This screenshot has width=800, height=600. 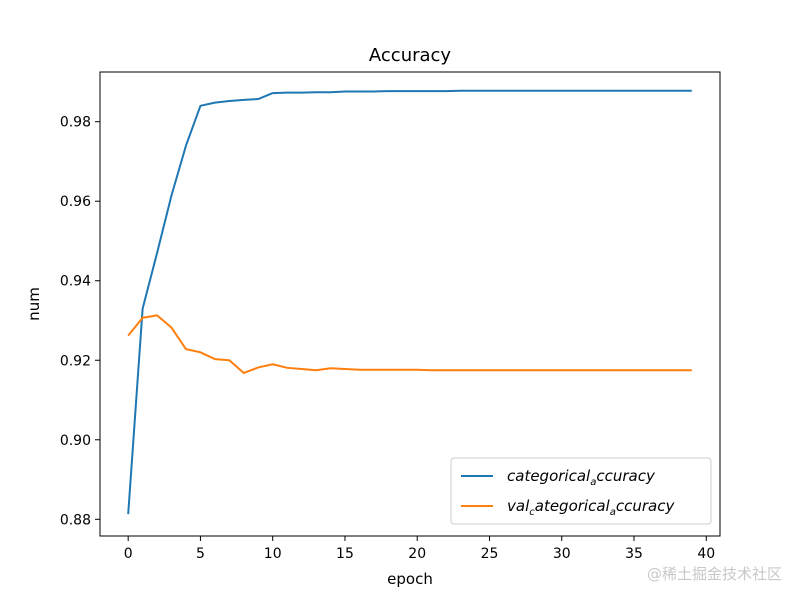 What do you see at coordinates (562, 554) in the screenshot?
I see `x-tick-label: 30` at bounding box center [562, 554].